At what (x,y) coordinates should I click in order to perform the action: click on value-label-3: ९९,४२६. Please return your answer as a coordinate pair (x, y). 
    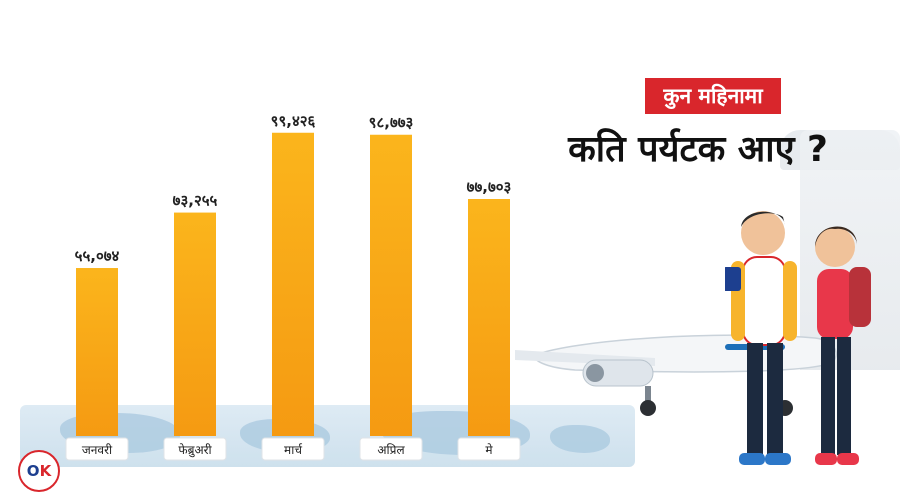
    Looking at the image, I should click on (293, 121).